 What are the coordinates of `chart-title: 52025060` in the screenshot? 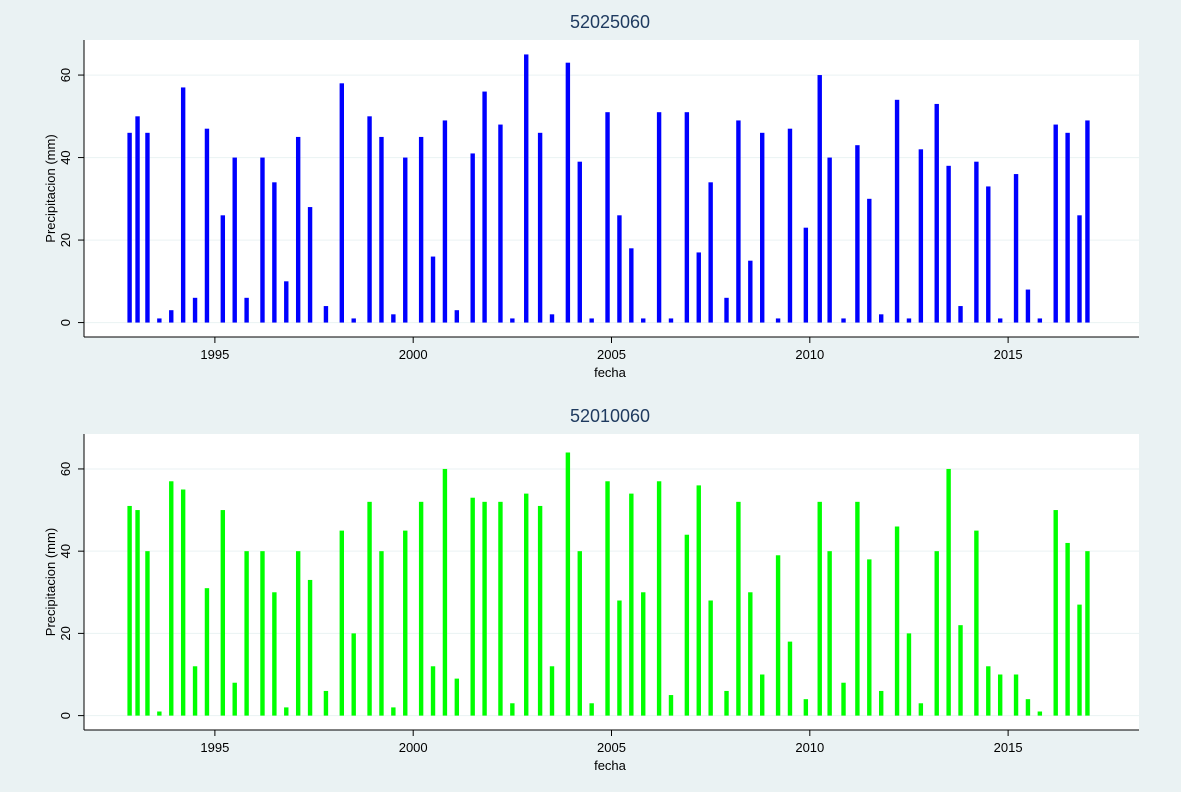 It's located at (610, 22).